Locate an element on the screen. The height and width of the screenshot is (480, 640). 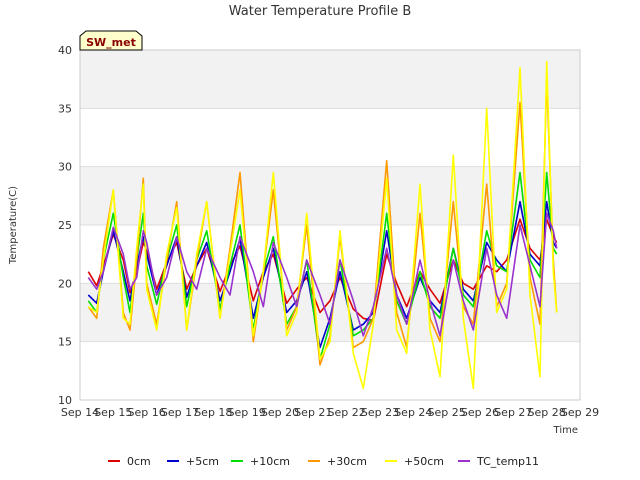
y-axis-label: Temperature(C) is located at coordinates (13, 225).